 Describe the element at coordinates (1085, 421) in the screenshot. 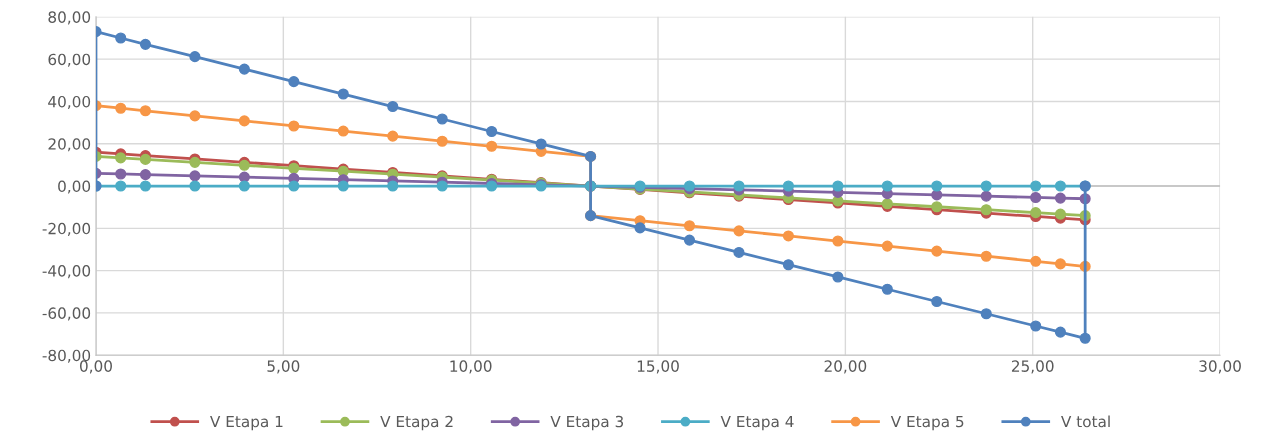

I see `legend-label: V total` at that location.